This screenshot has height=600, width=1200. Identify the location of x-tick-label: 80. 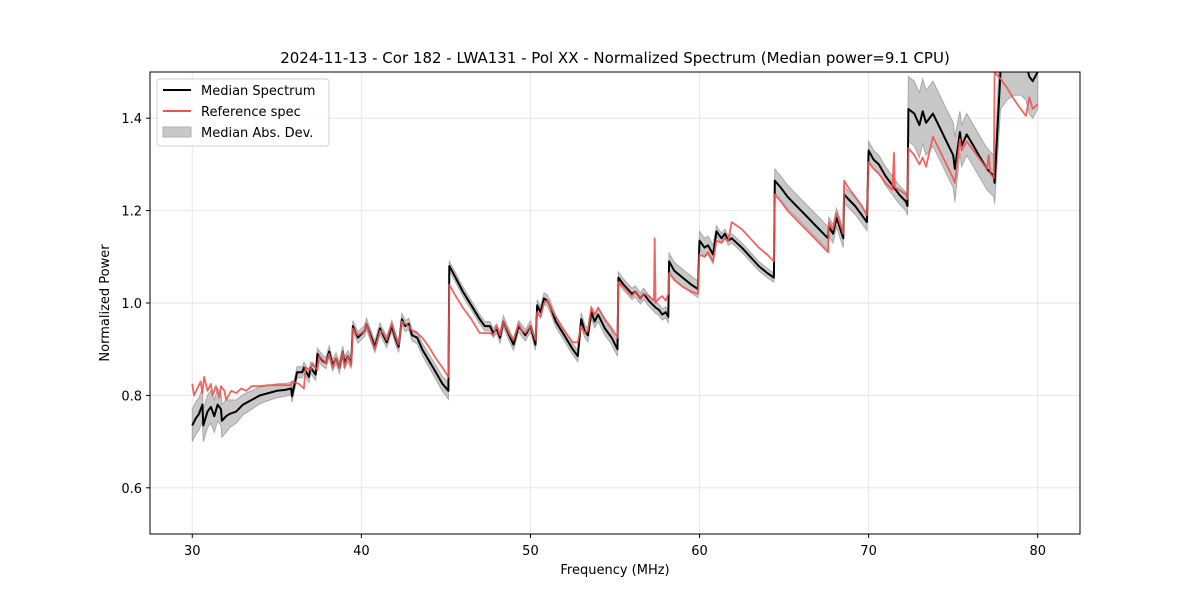
(1037, 551).